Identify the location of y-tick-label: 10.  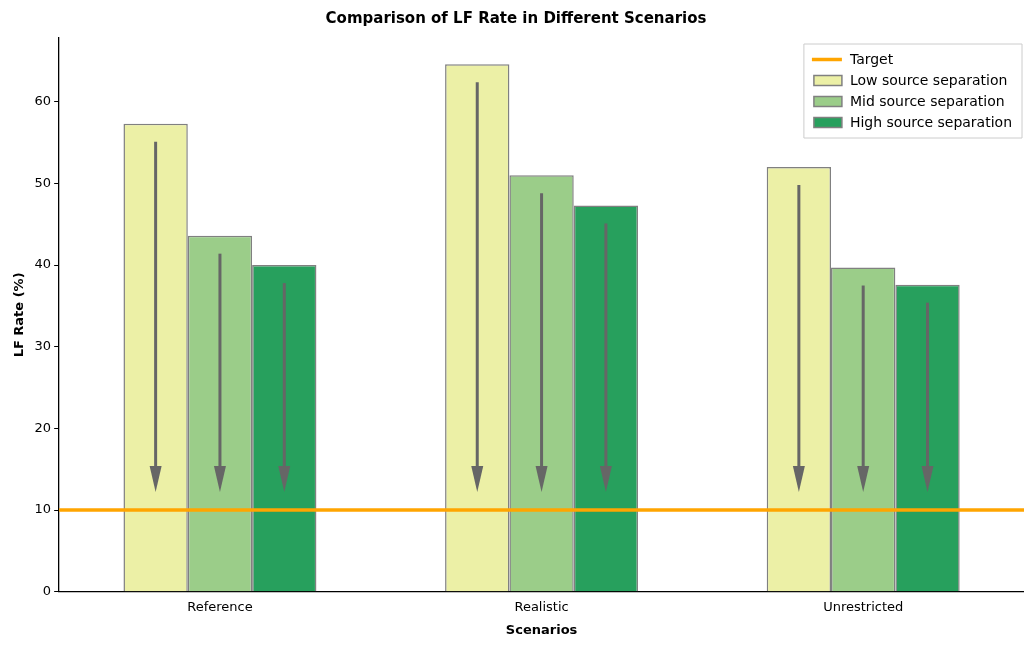
(43, 509).